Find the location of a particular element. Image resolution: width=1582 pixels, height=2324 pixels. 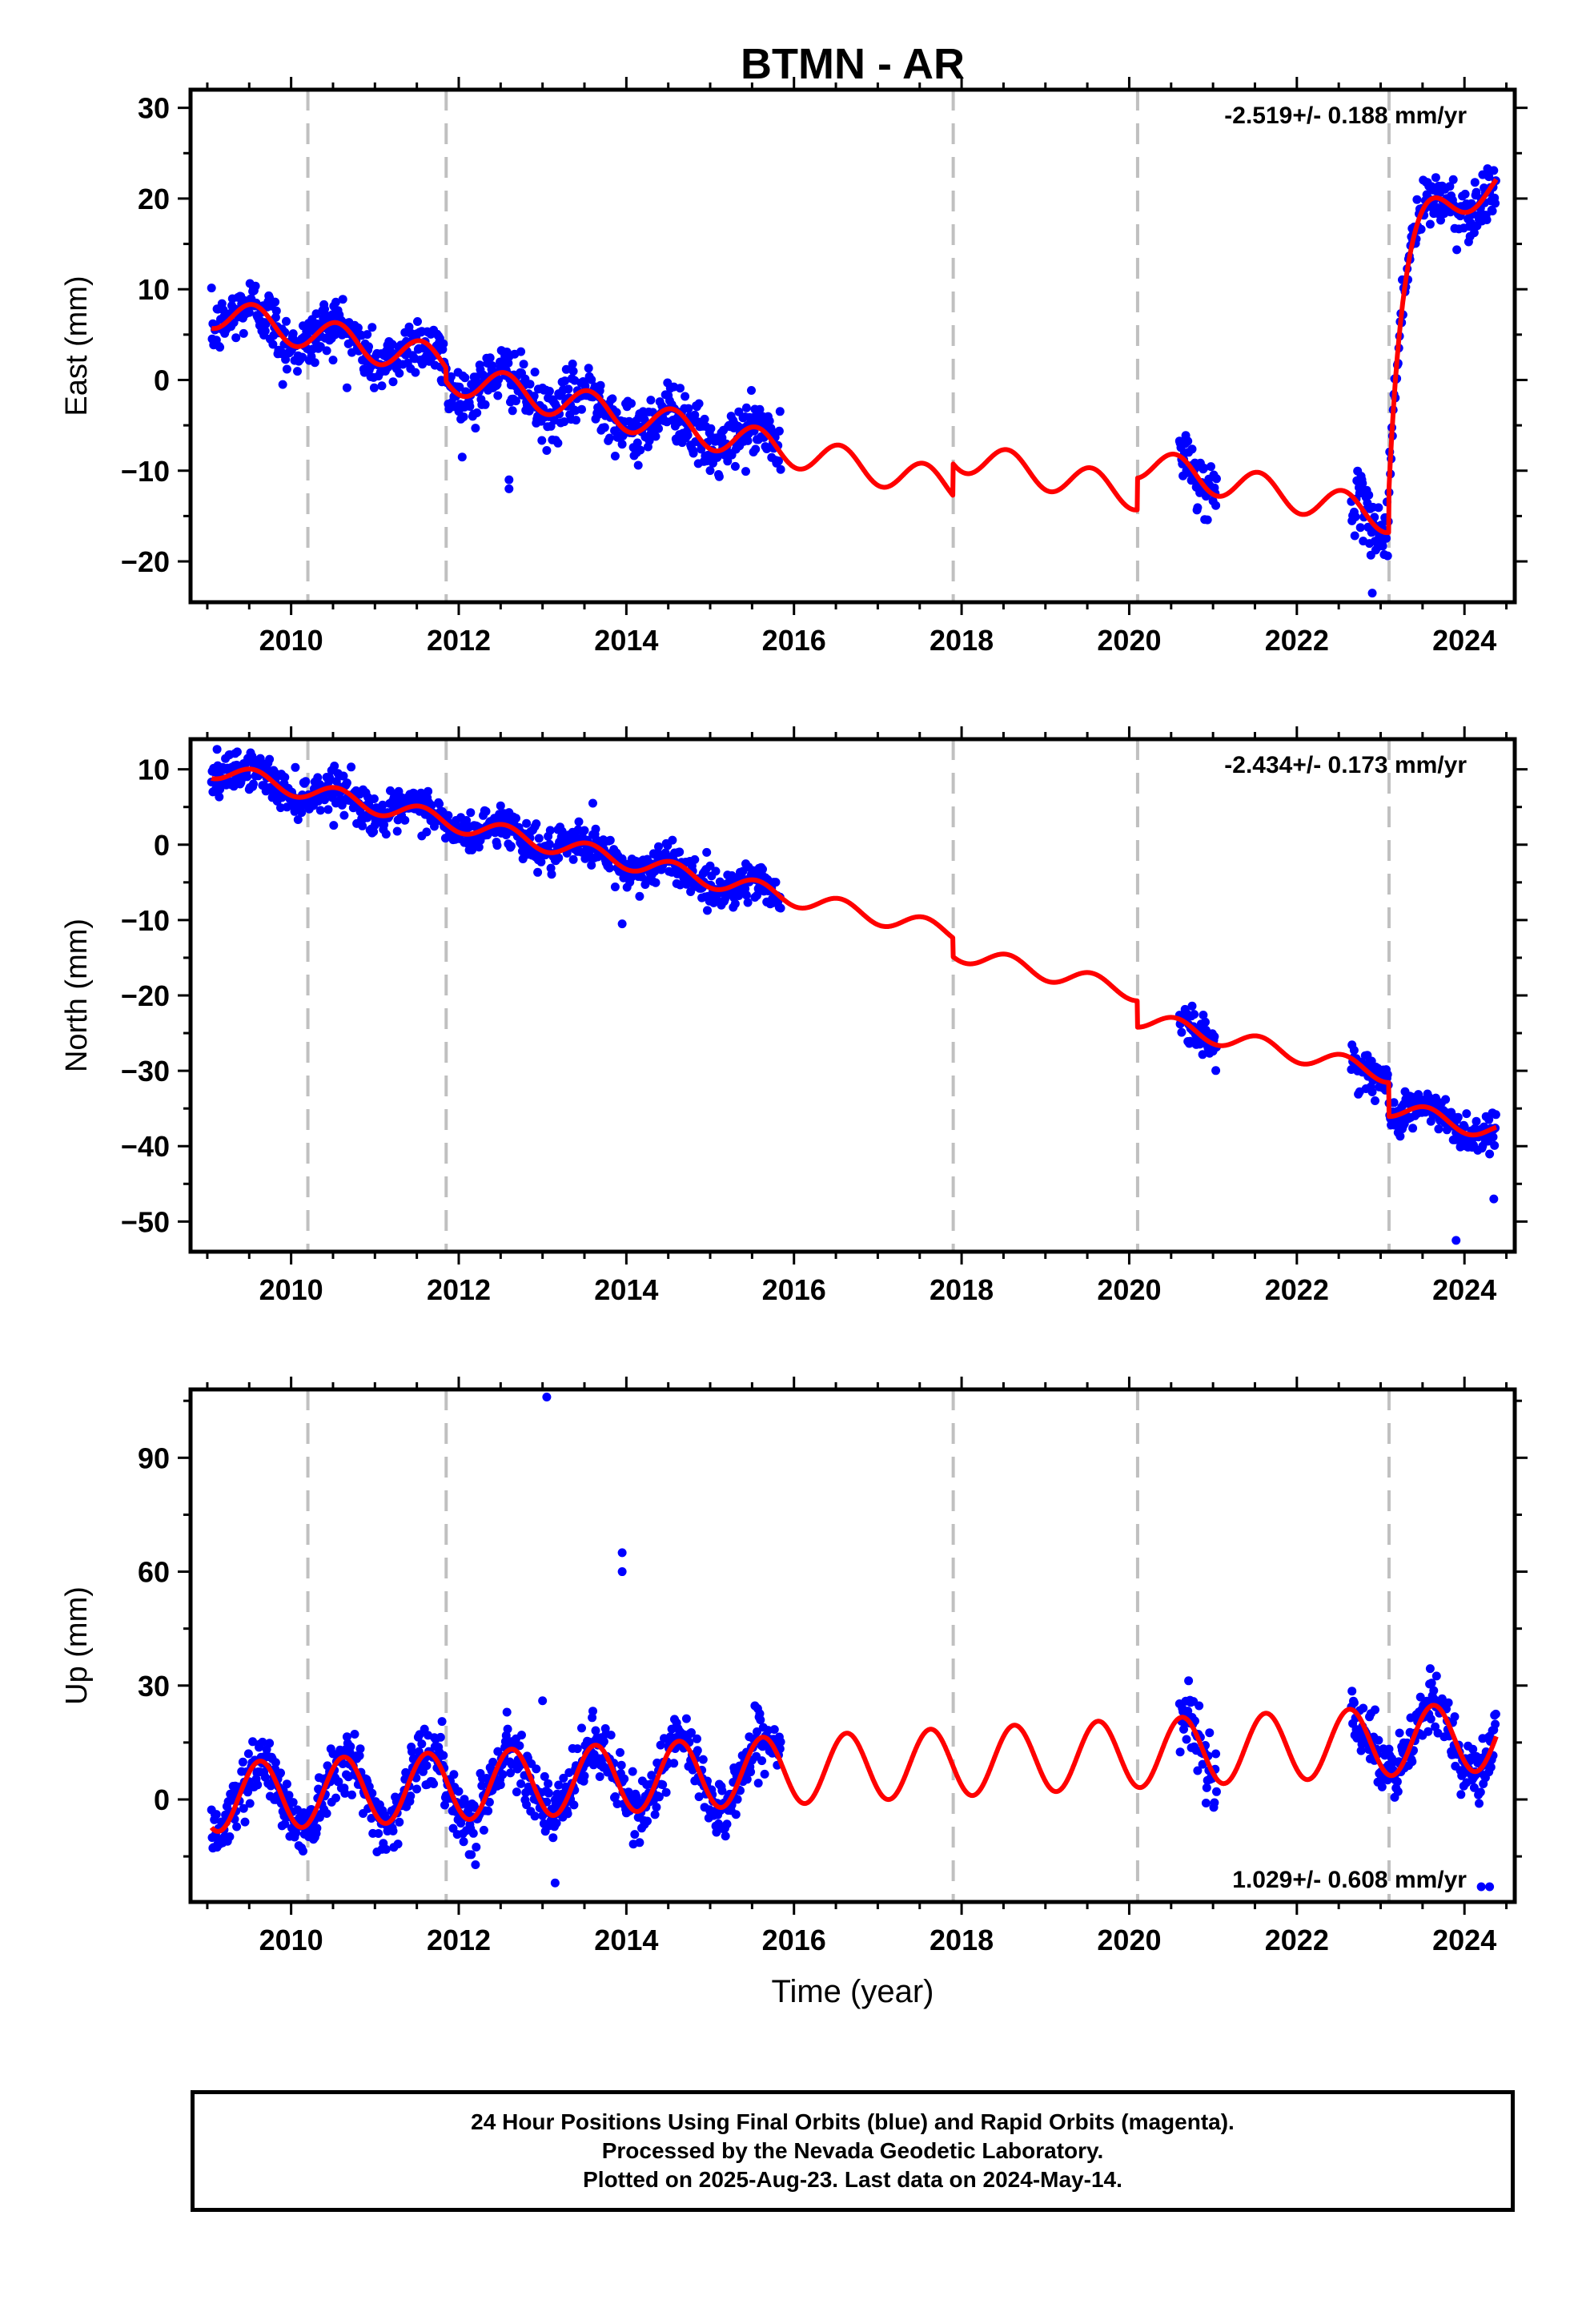

x-tick-label: 2014 is located at coordinates (626, 1289).